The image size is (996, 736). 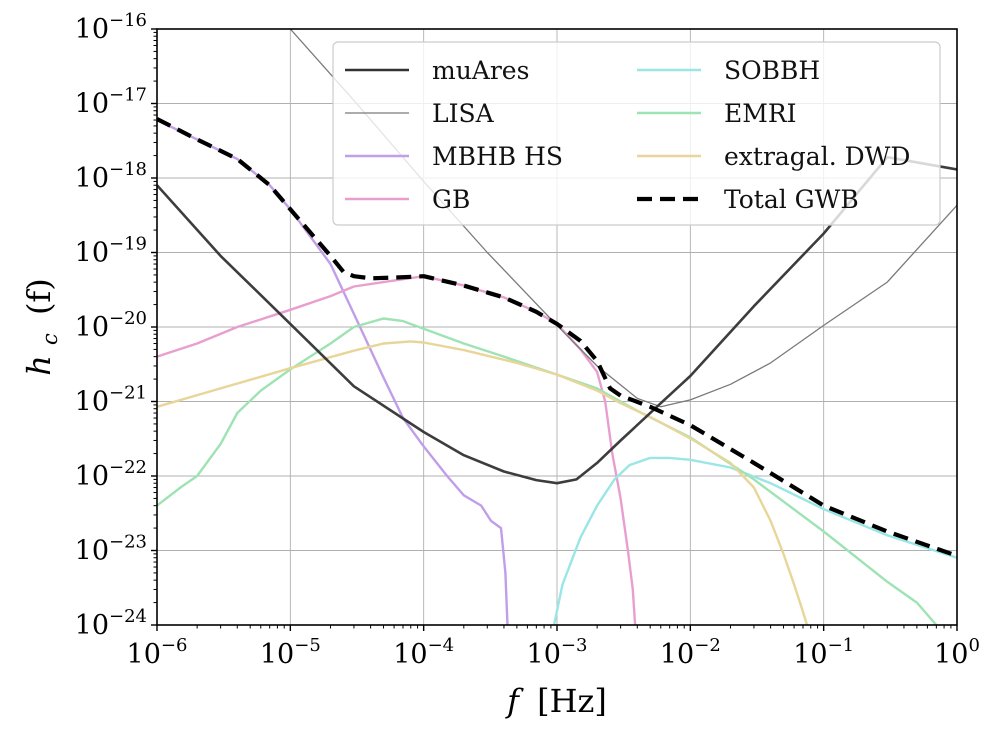 I want to click on x-axis-symbol: f, so click(x=514, y=701).